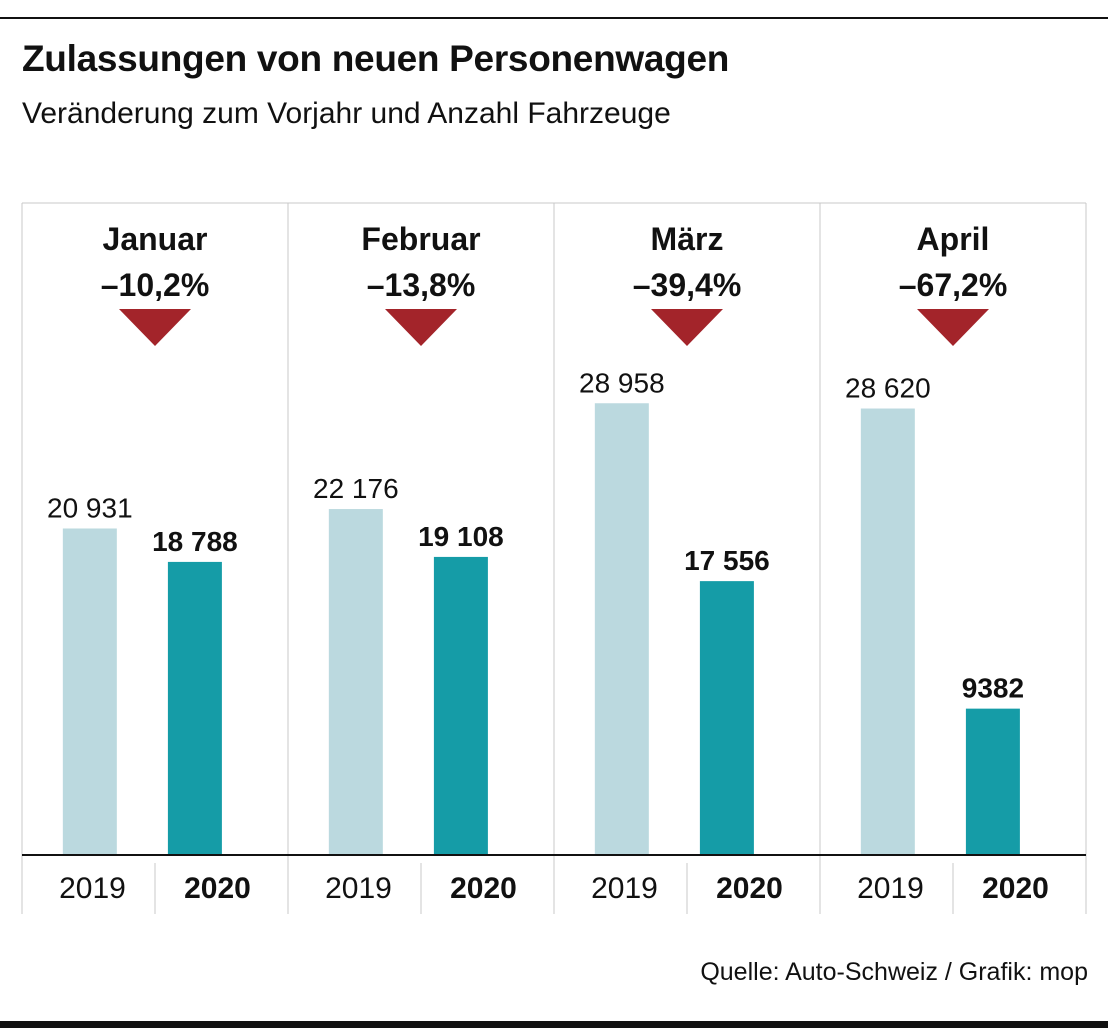 This screenshot has width=1108, height=1036. I want to click on value-label-2020: 9382, so click(993, 688).